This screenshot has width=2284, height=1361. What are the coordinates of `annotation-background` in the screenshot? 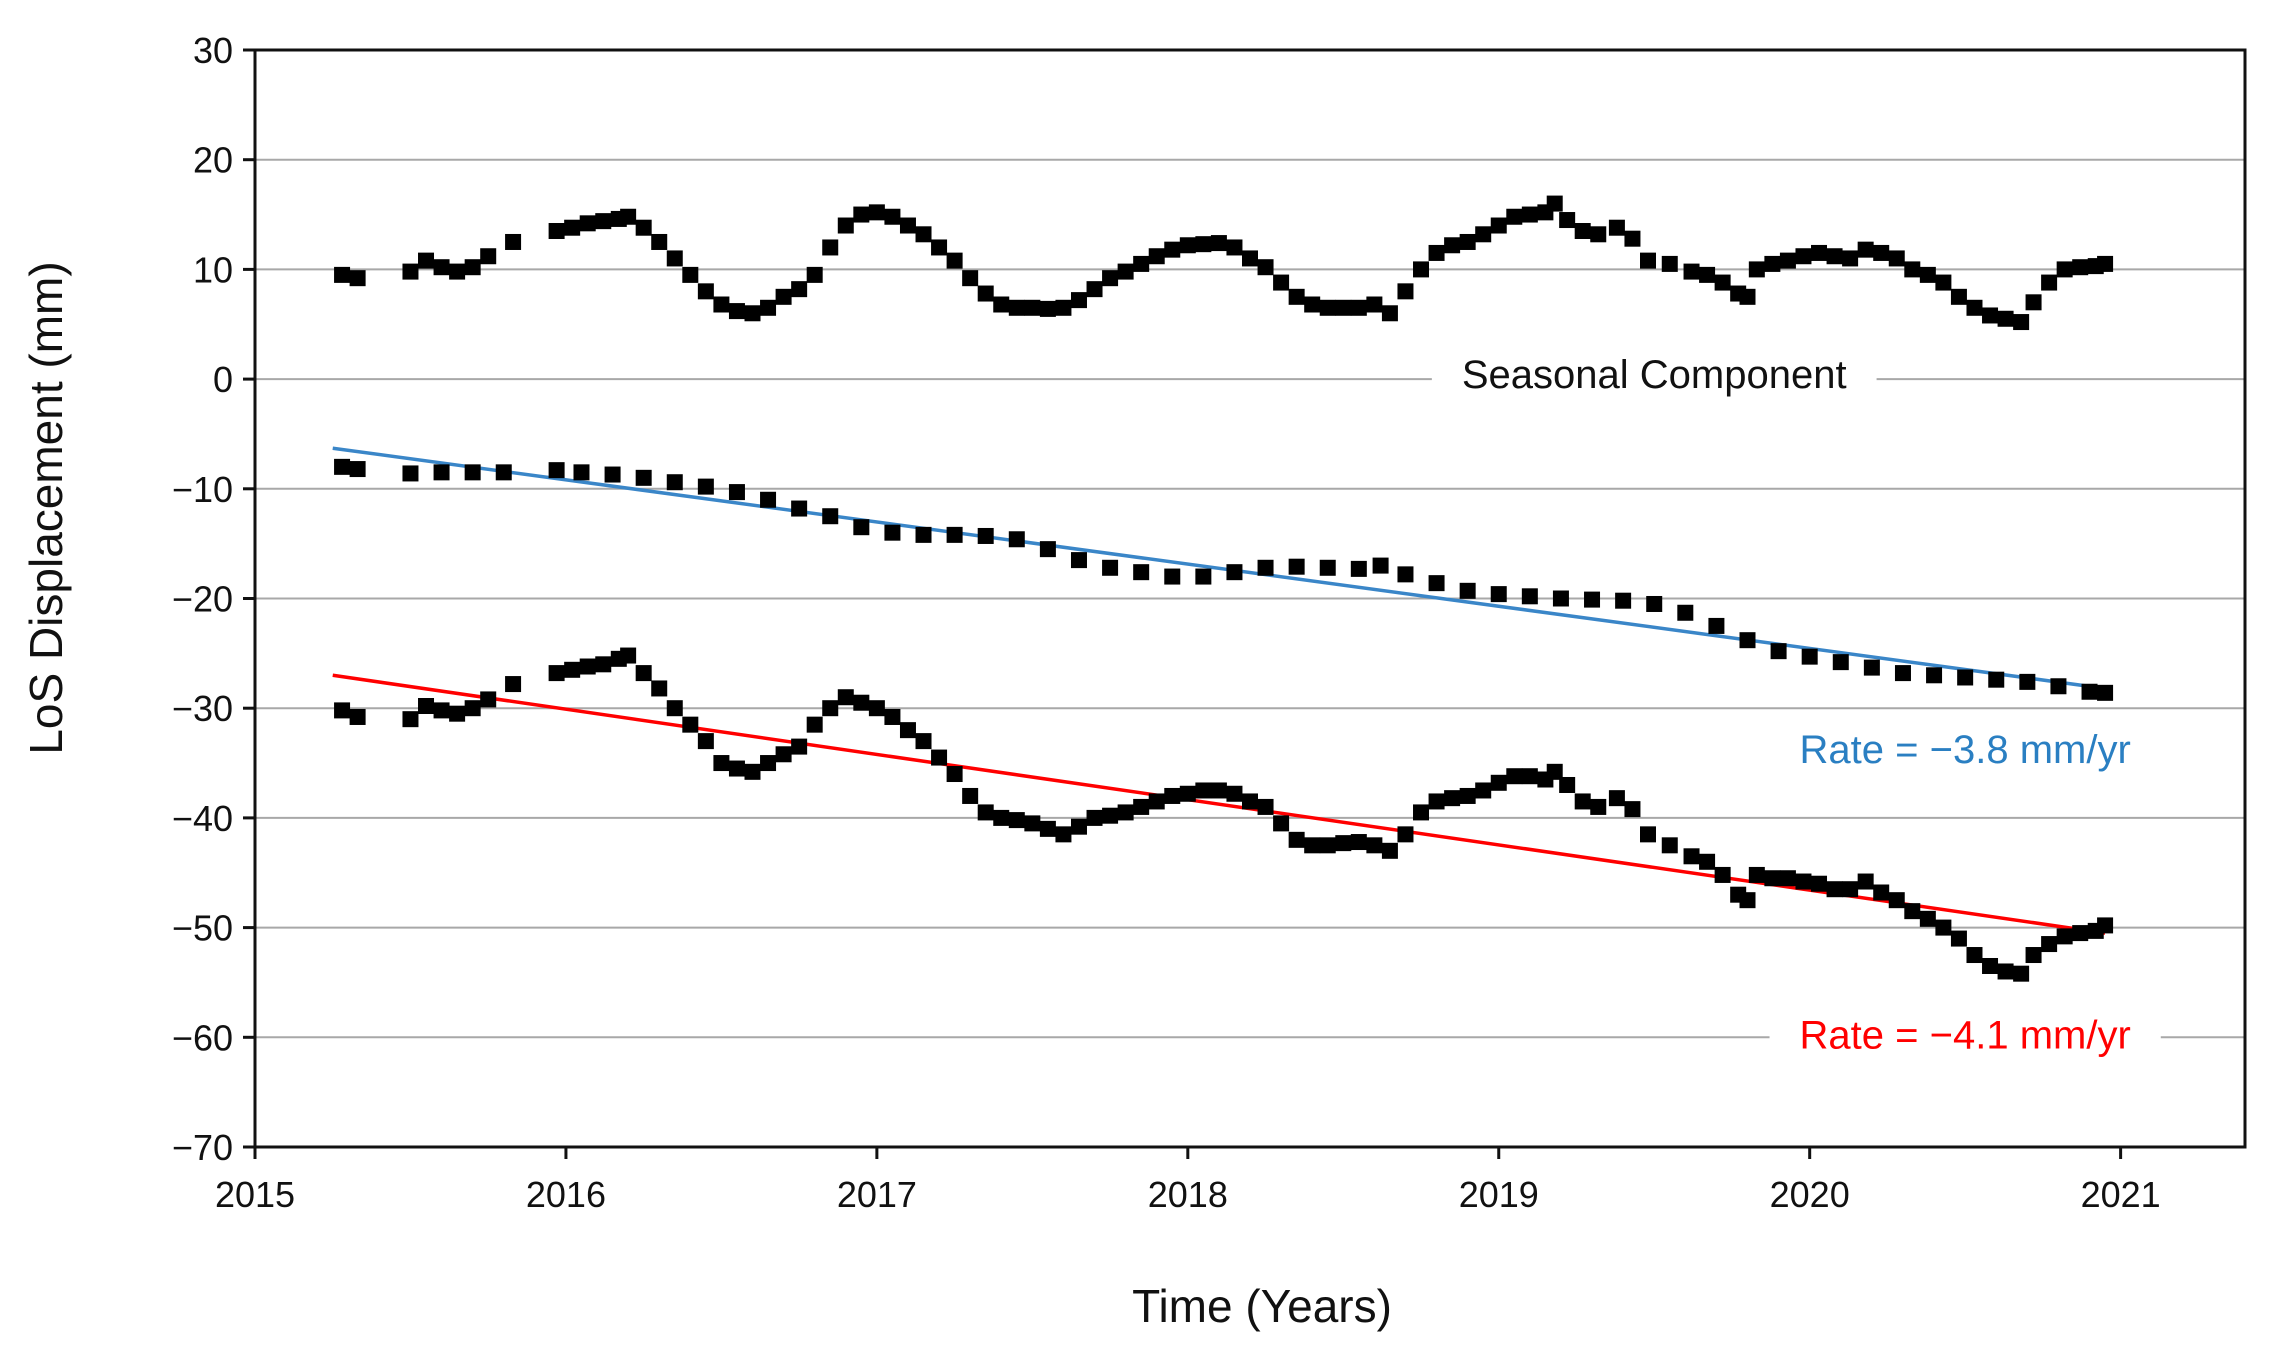 It's located at (1654, 374).